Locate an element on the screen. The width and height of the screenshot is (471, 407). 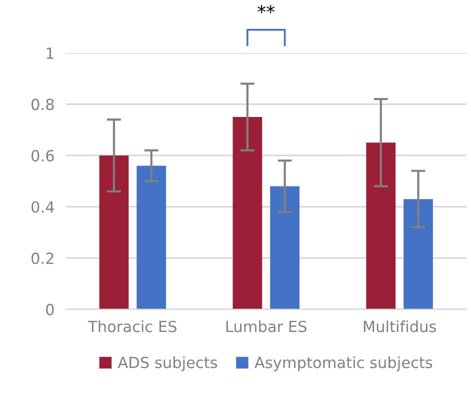
x-tick-label: Lumbar ES is located at coordinates (266, 326).